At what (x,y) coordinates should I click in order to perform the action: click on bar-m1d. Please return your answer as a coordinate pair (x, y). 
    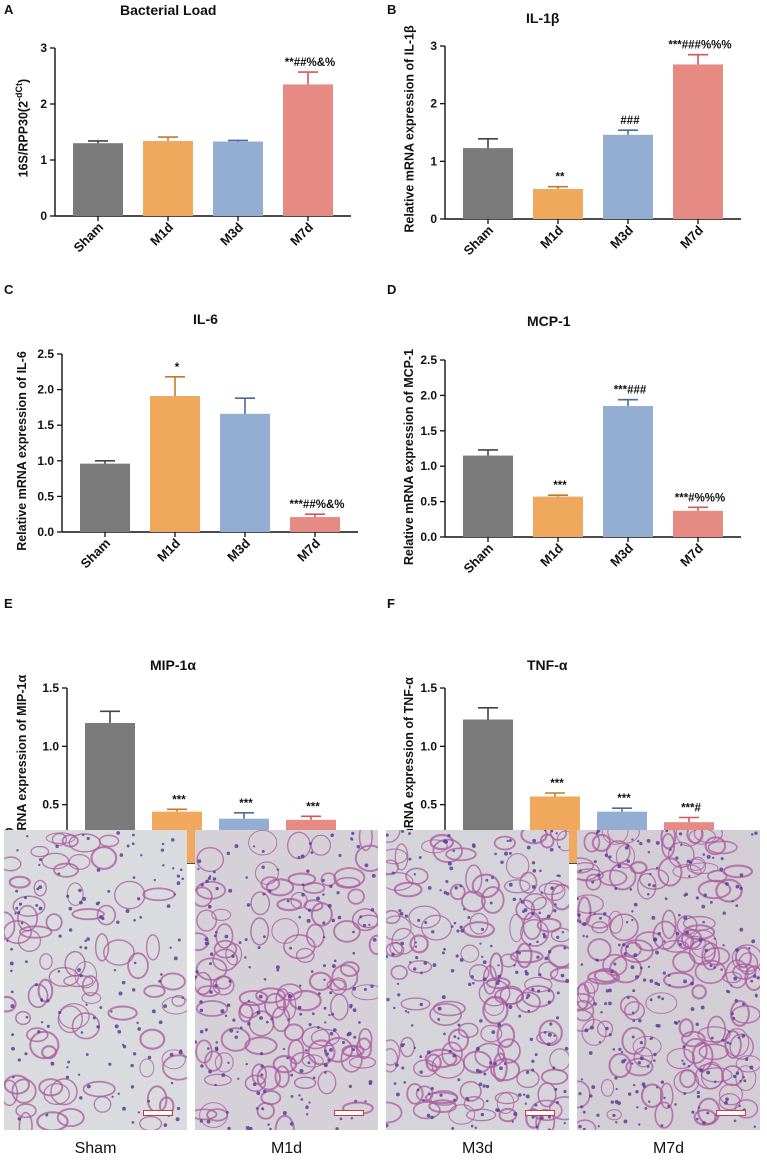
    Looking at the image, I should click on (558, 516).